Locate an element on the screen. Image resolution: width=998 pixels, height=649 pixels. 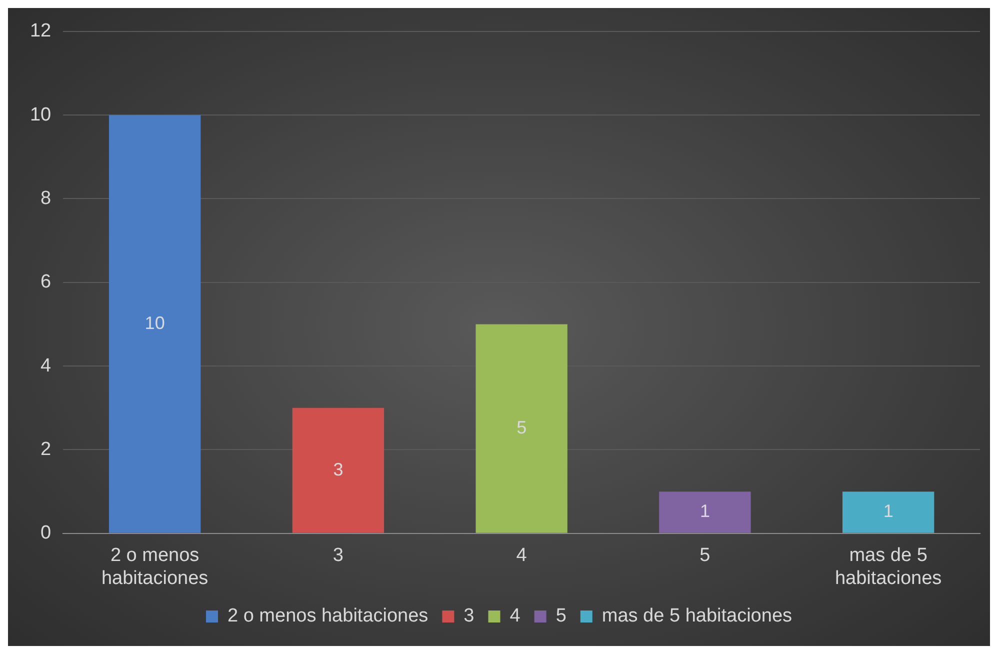
data-label: 10 is located at coordinates (154, 322).